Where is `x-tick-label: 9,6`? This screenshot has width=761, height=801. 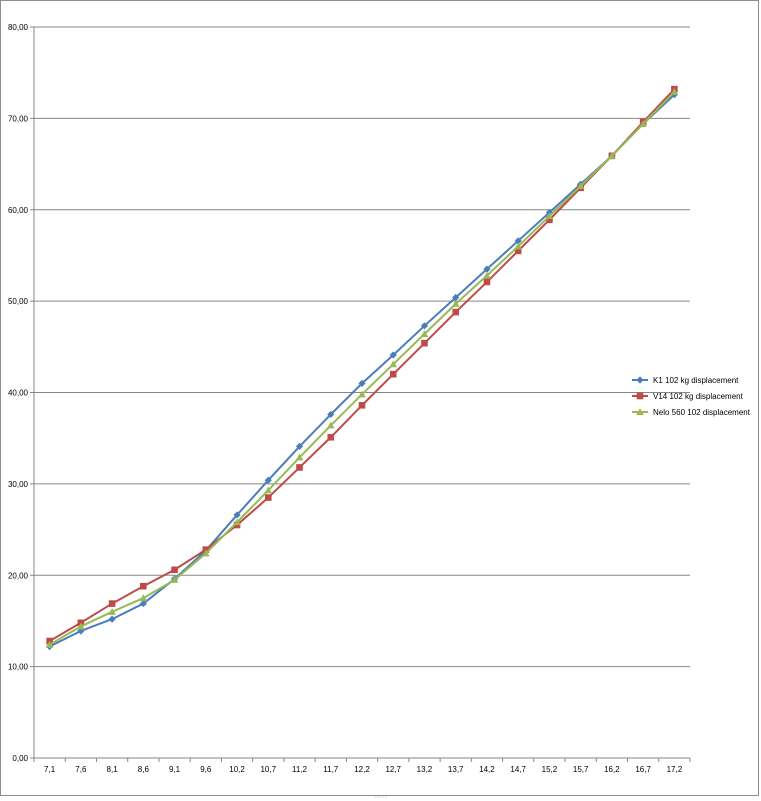
x-tick-label: 9,6 is located at coordinates (206, 769).